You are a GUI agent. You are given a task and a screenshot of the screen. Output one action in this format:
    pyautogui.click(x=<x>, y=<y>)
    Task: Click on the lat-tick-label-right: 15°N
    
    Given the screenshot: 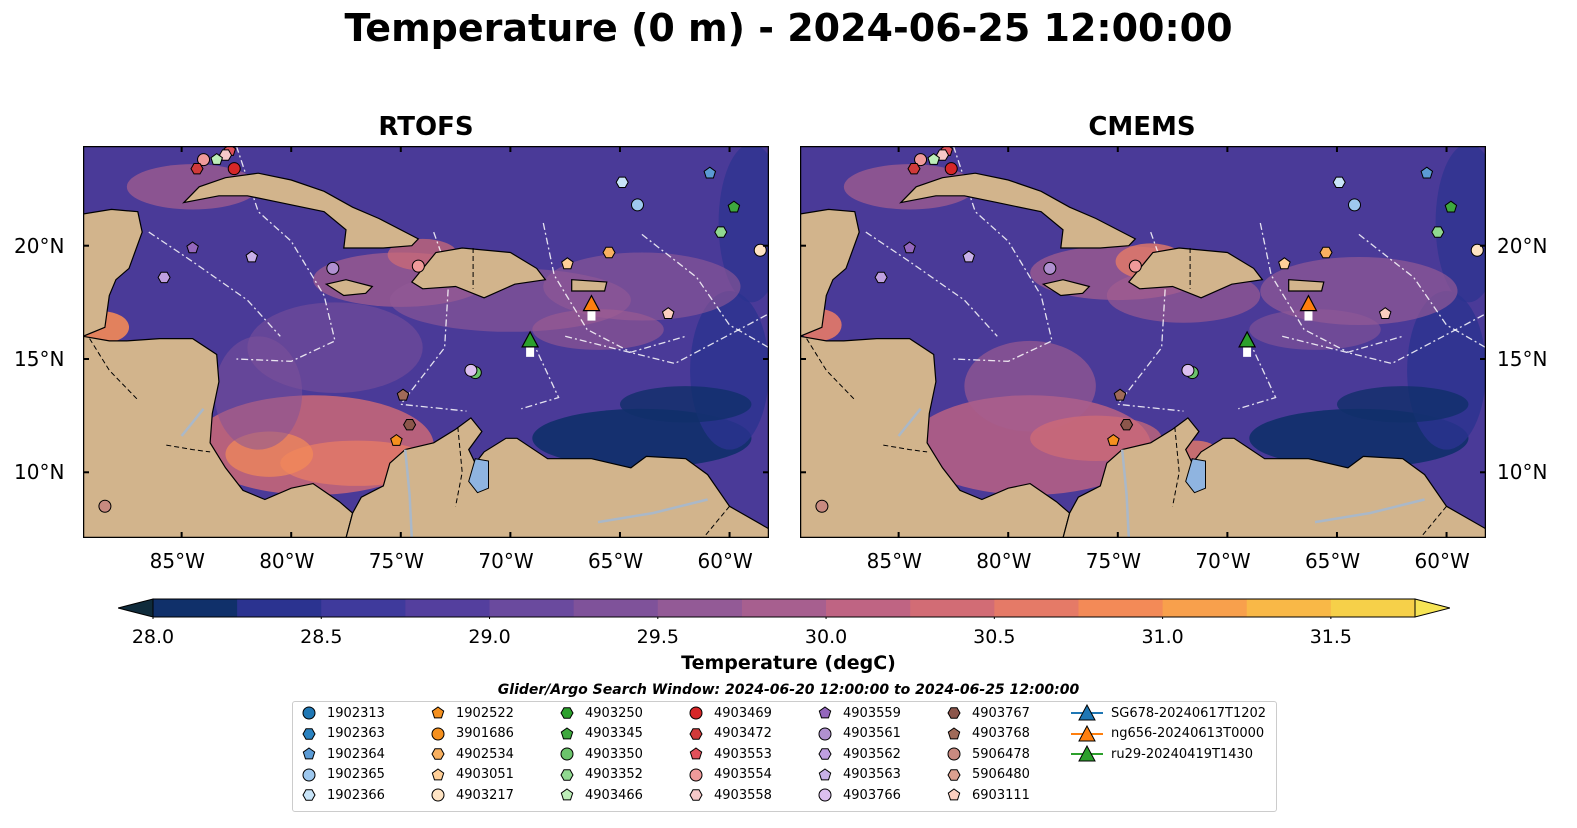 What is the action you would take?
    pyautogui.click(x=1522, y=358)
    